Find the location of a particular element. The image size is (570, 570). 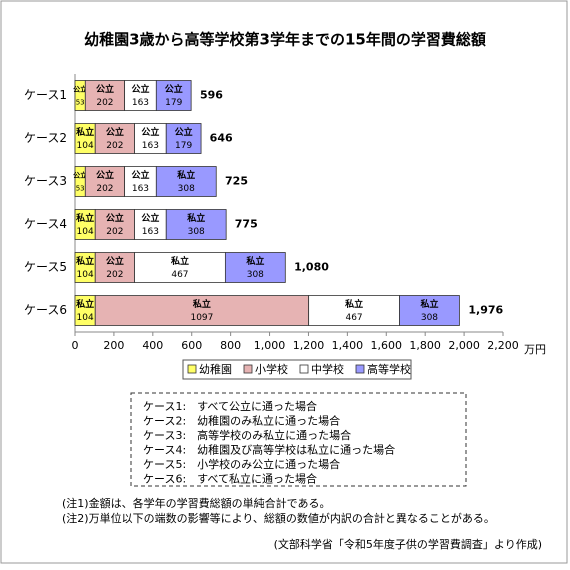

case-box is located at coordinates (298, 439).